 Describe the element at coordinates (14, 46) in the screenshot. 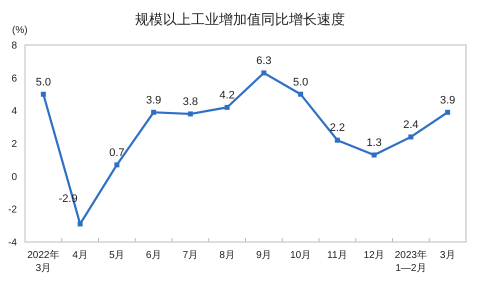

I see `y-tick-label: 8` at that location.